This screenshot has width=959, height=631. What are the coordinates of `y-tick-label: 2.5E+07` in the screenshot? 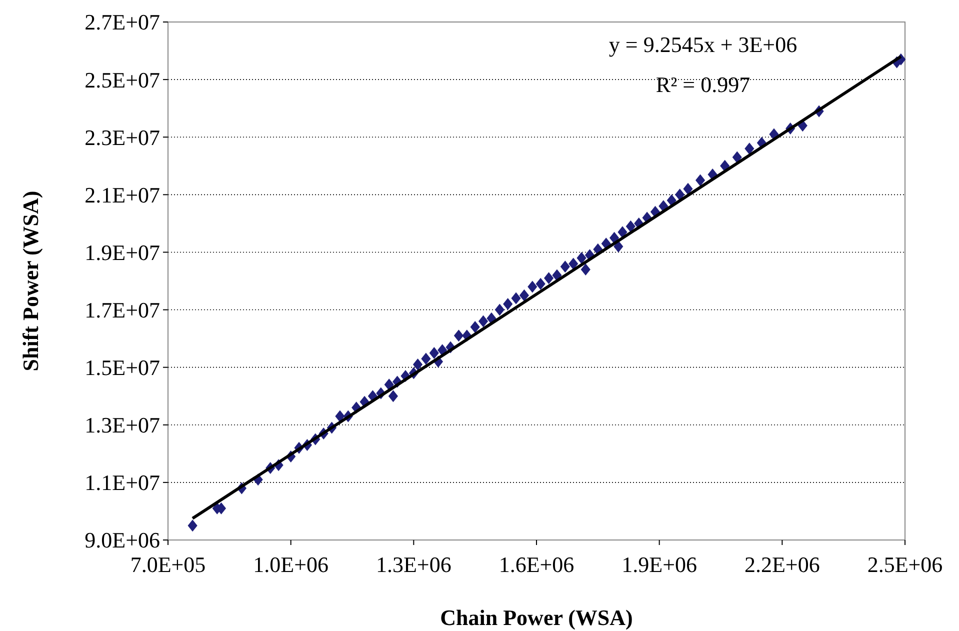 It's located at (122, 79).